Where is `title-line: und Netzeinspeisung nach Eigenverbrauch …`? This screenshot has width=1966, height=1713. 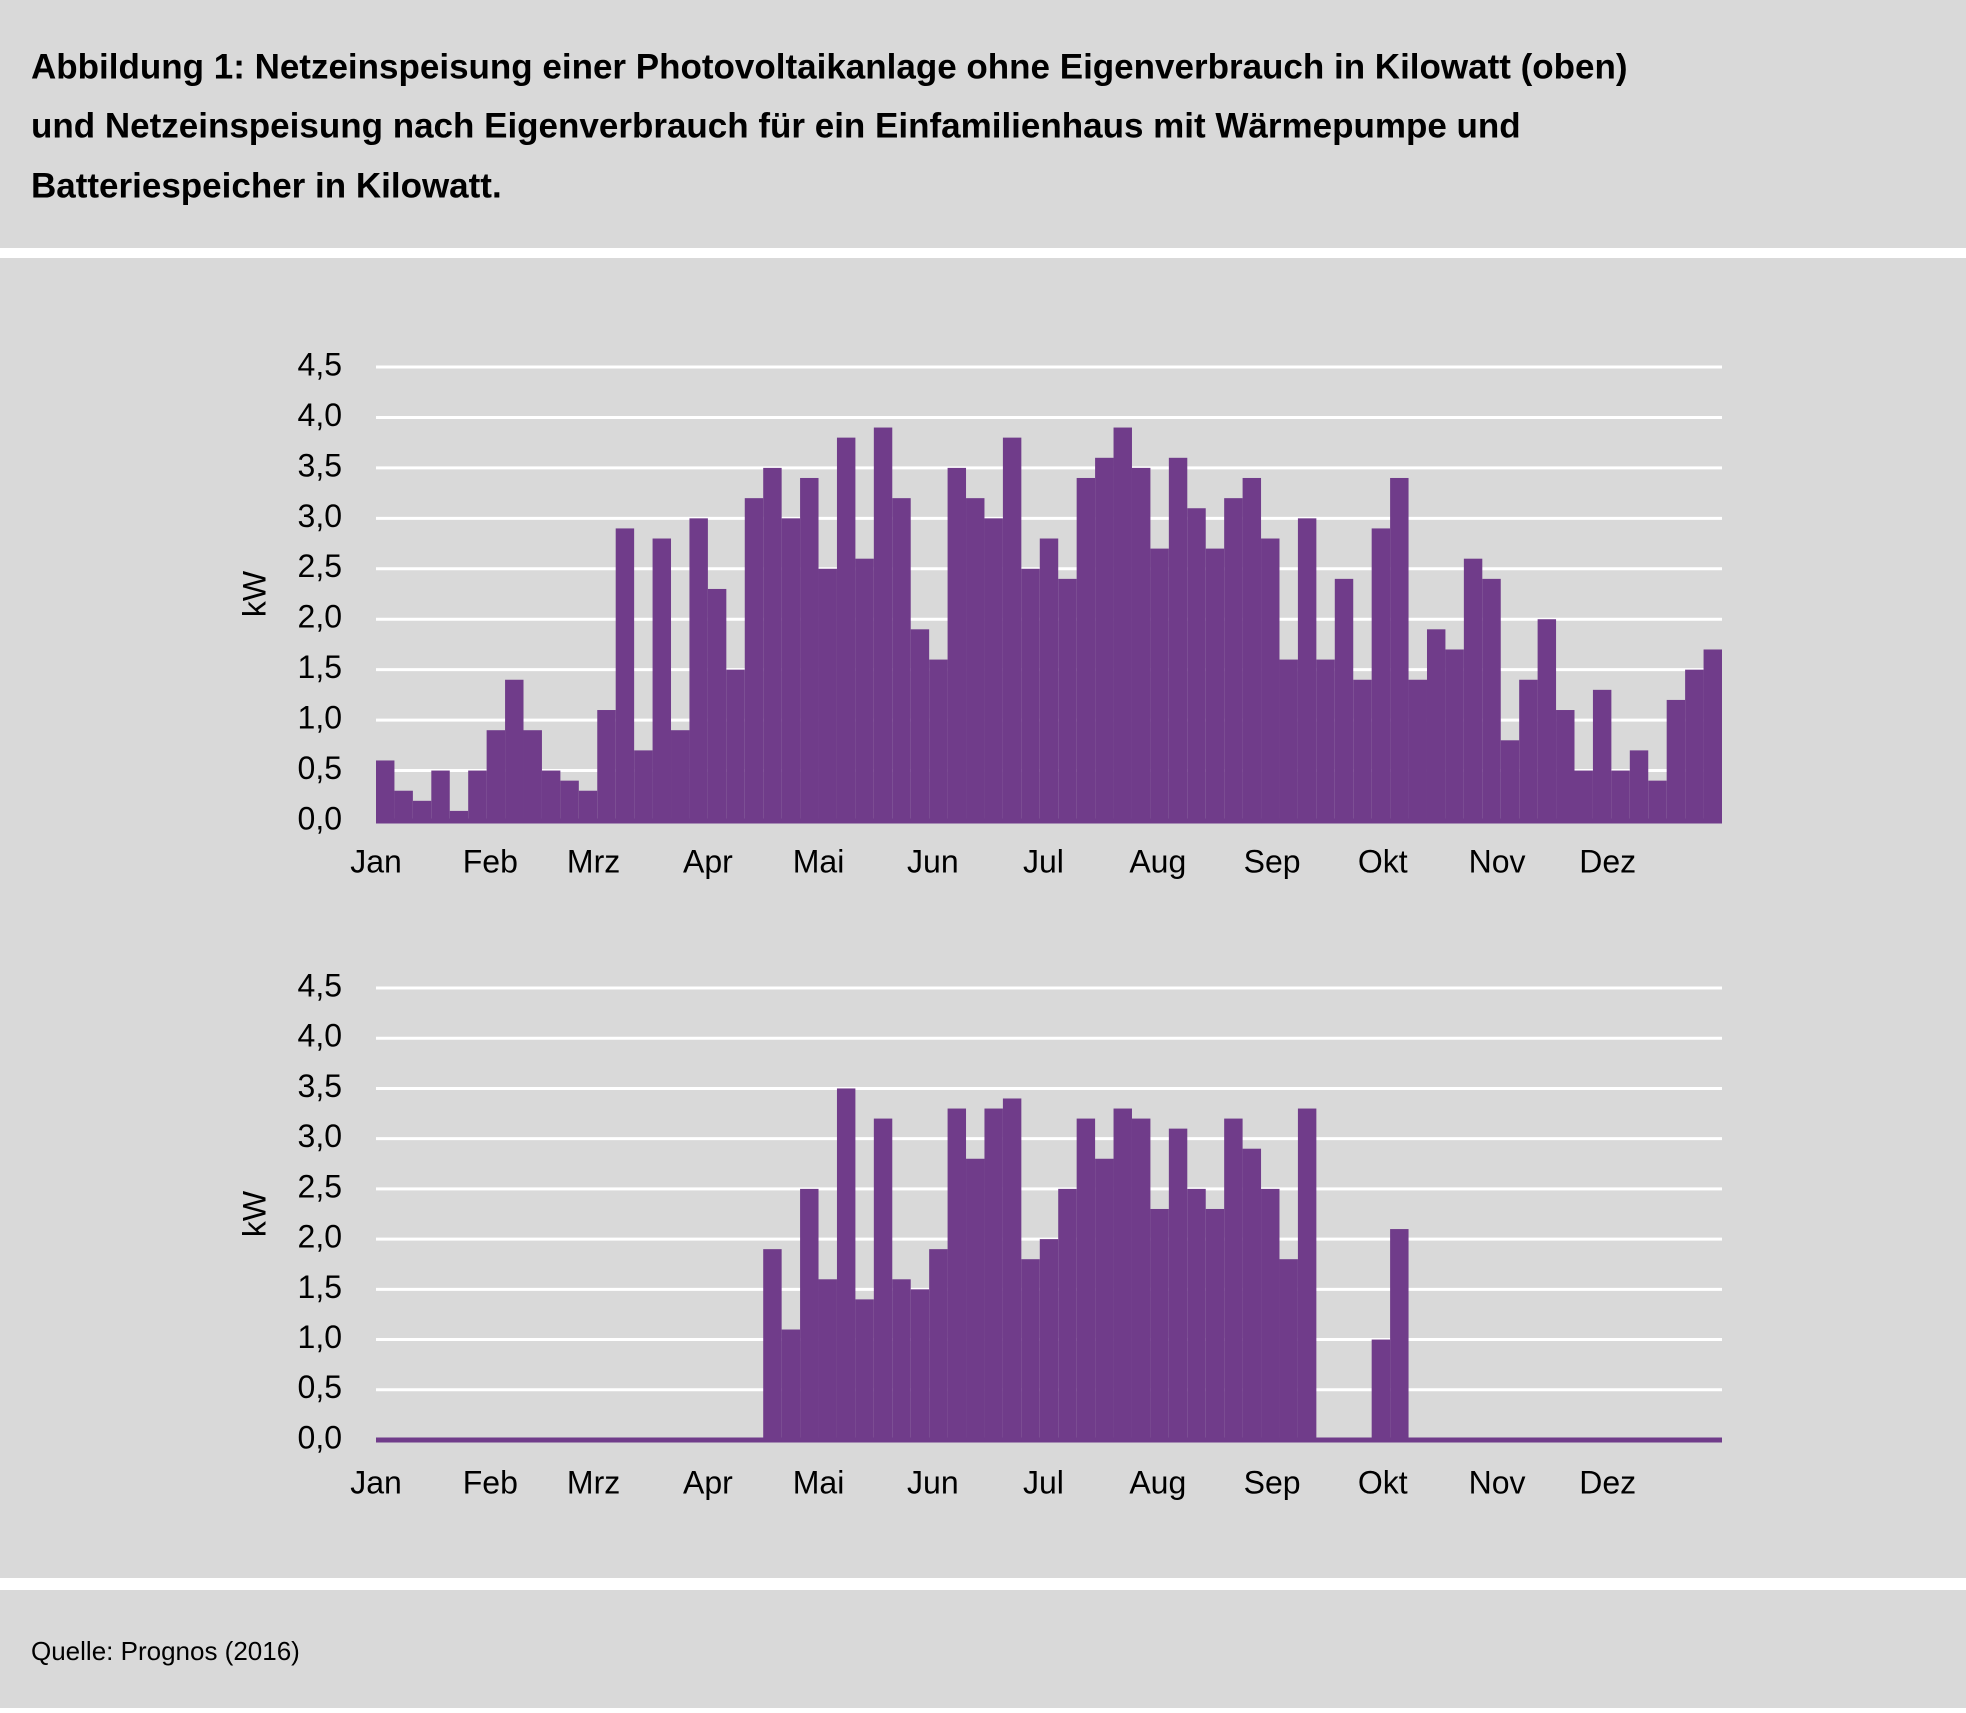 title-line: und Netzeinspeisung nach Eigenverbrauch … is located at coordinates (776, 125).